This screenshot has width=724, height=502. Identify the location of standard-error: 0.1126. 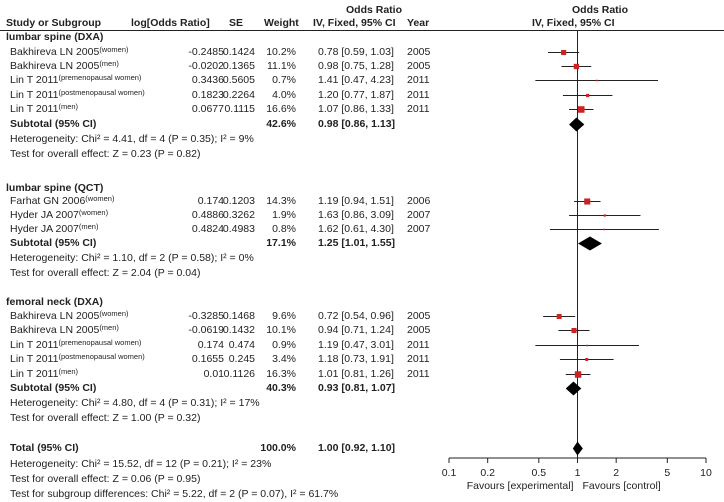
(239, 374).